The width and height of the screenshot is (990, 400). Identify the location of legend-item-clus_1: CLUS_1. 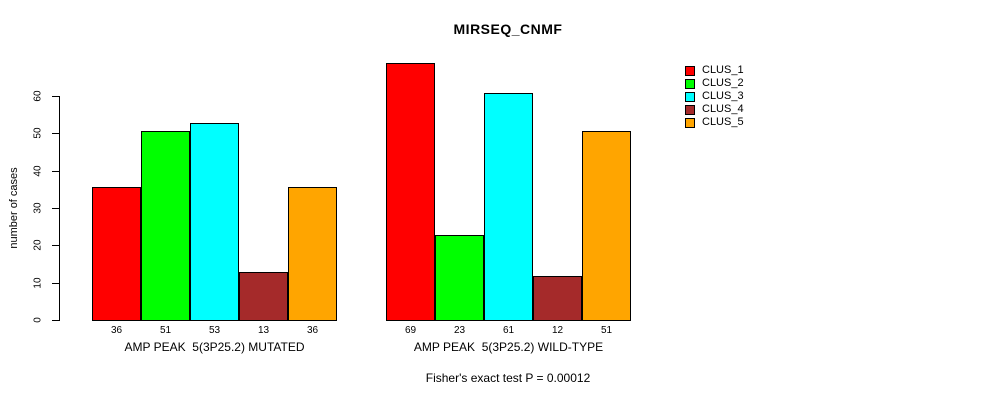
(714, 70).